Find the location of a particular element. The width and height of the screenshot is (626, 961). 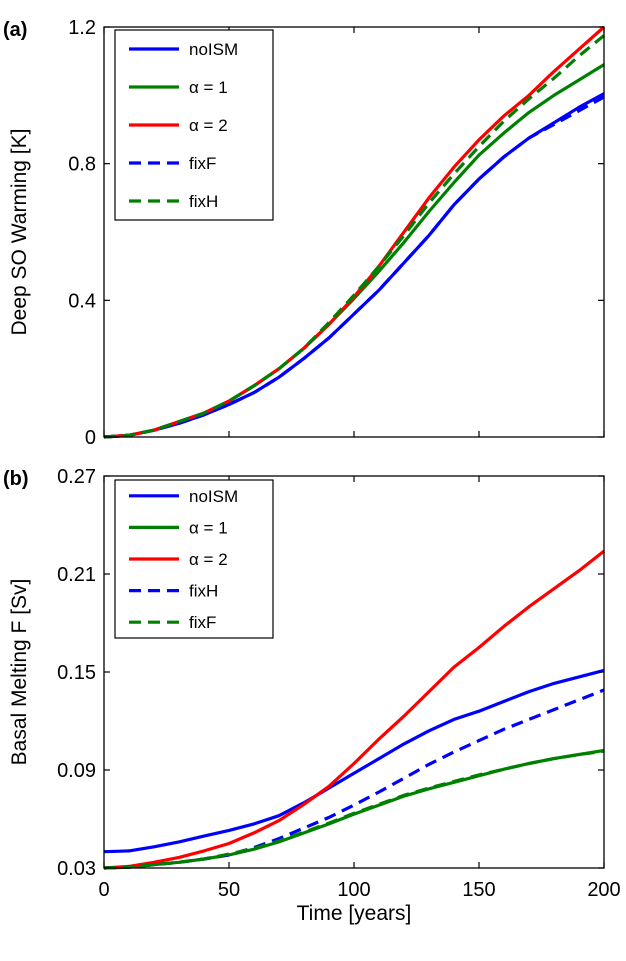

panel-label: (a) is located at coordinates (15, 30).